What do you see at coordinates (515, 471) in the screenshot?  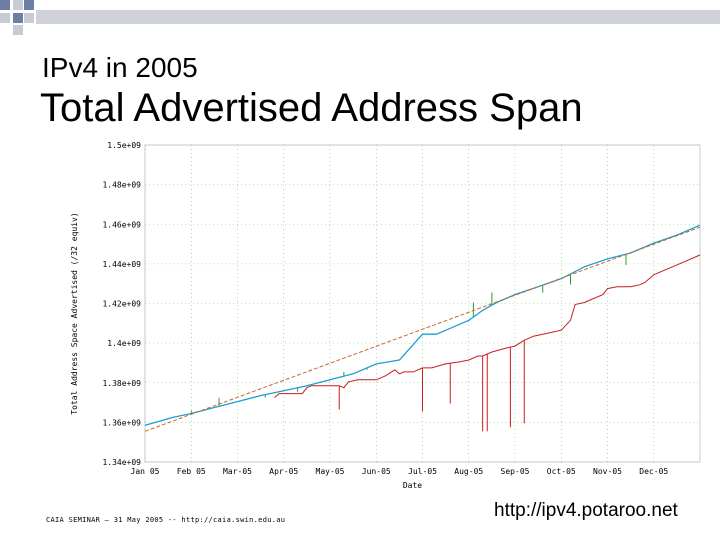 I see `x-tick-label: Sep-05` at bounding box center [515, 471].